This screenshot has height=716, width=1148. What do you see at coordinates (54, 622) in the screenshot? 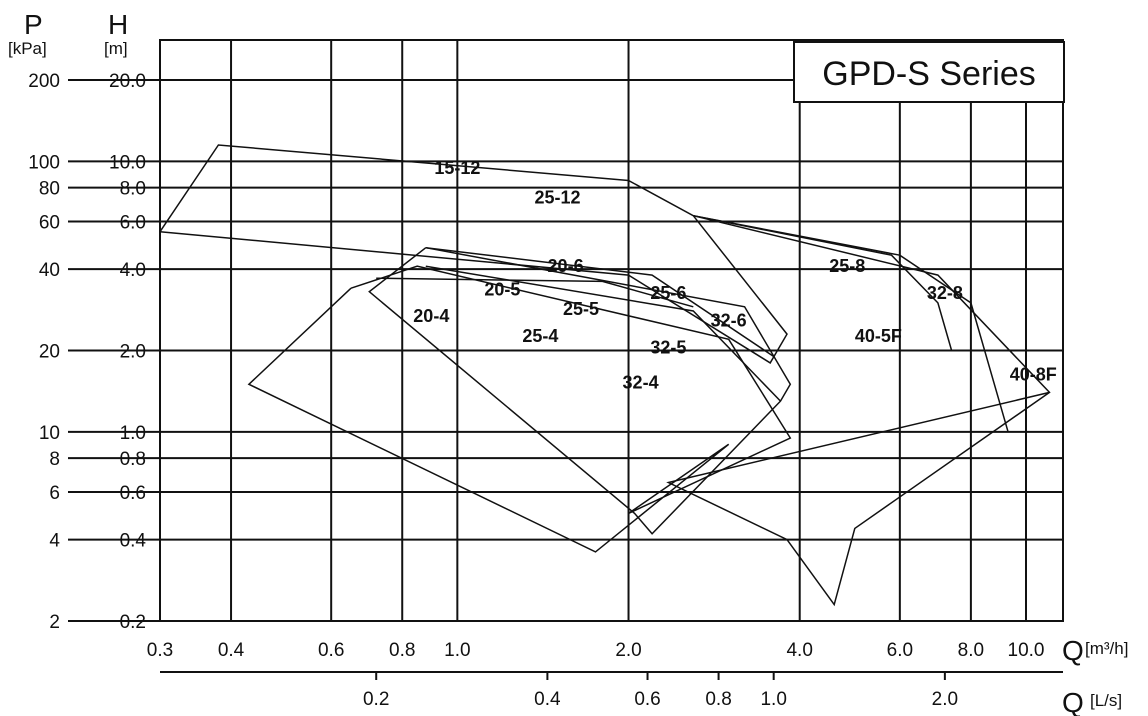
I see `y2-tick-label: 2` at bounding box center [54, 622].